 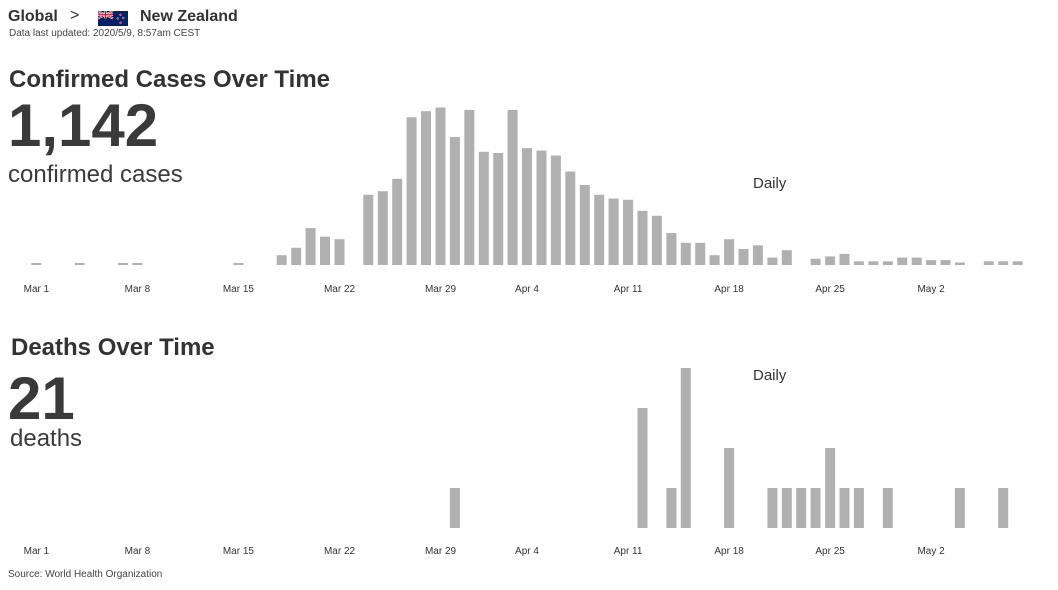 I want to click on deaths-tick-label: Apr 25, so click(x=830, y=551).